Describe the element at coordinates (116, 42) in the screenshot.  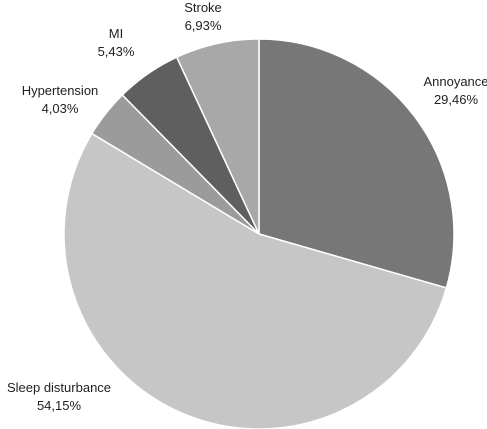
I see `pie-label-mi: MI 5,43%` at that location.